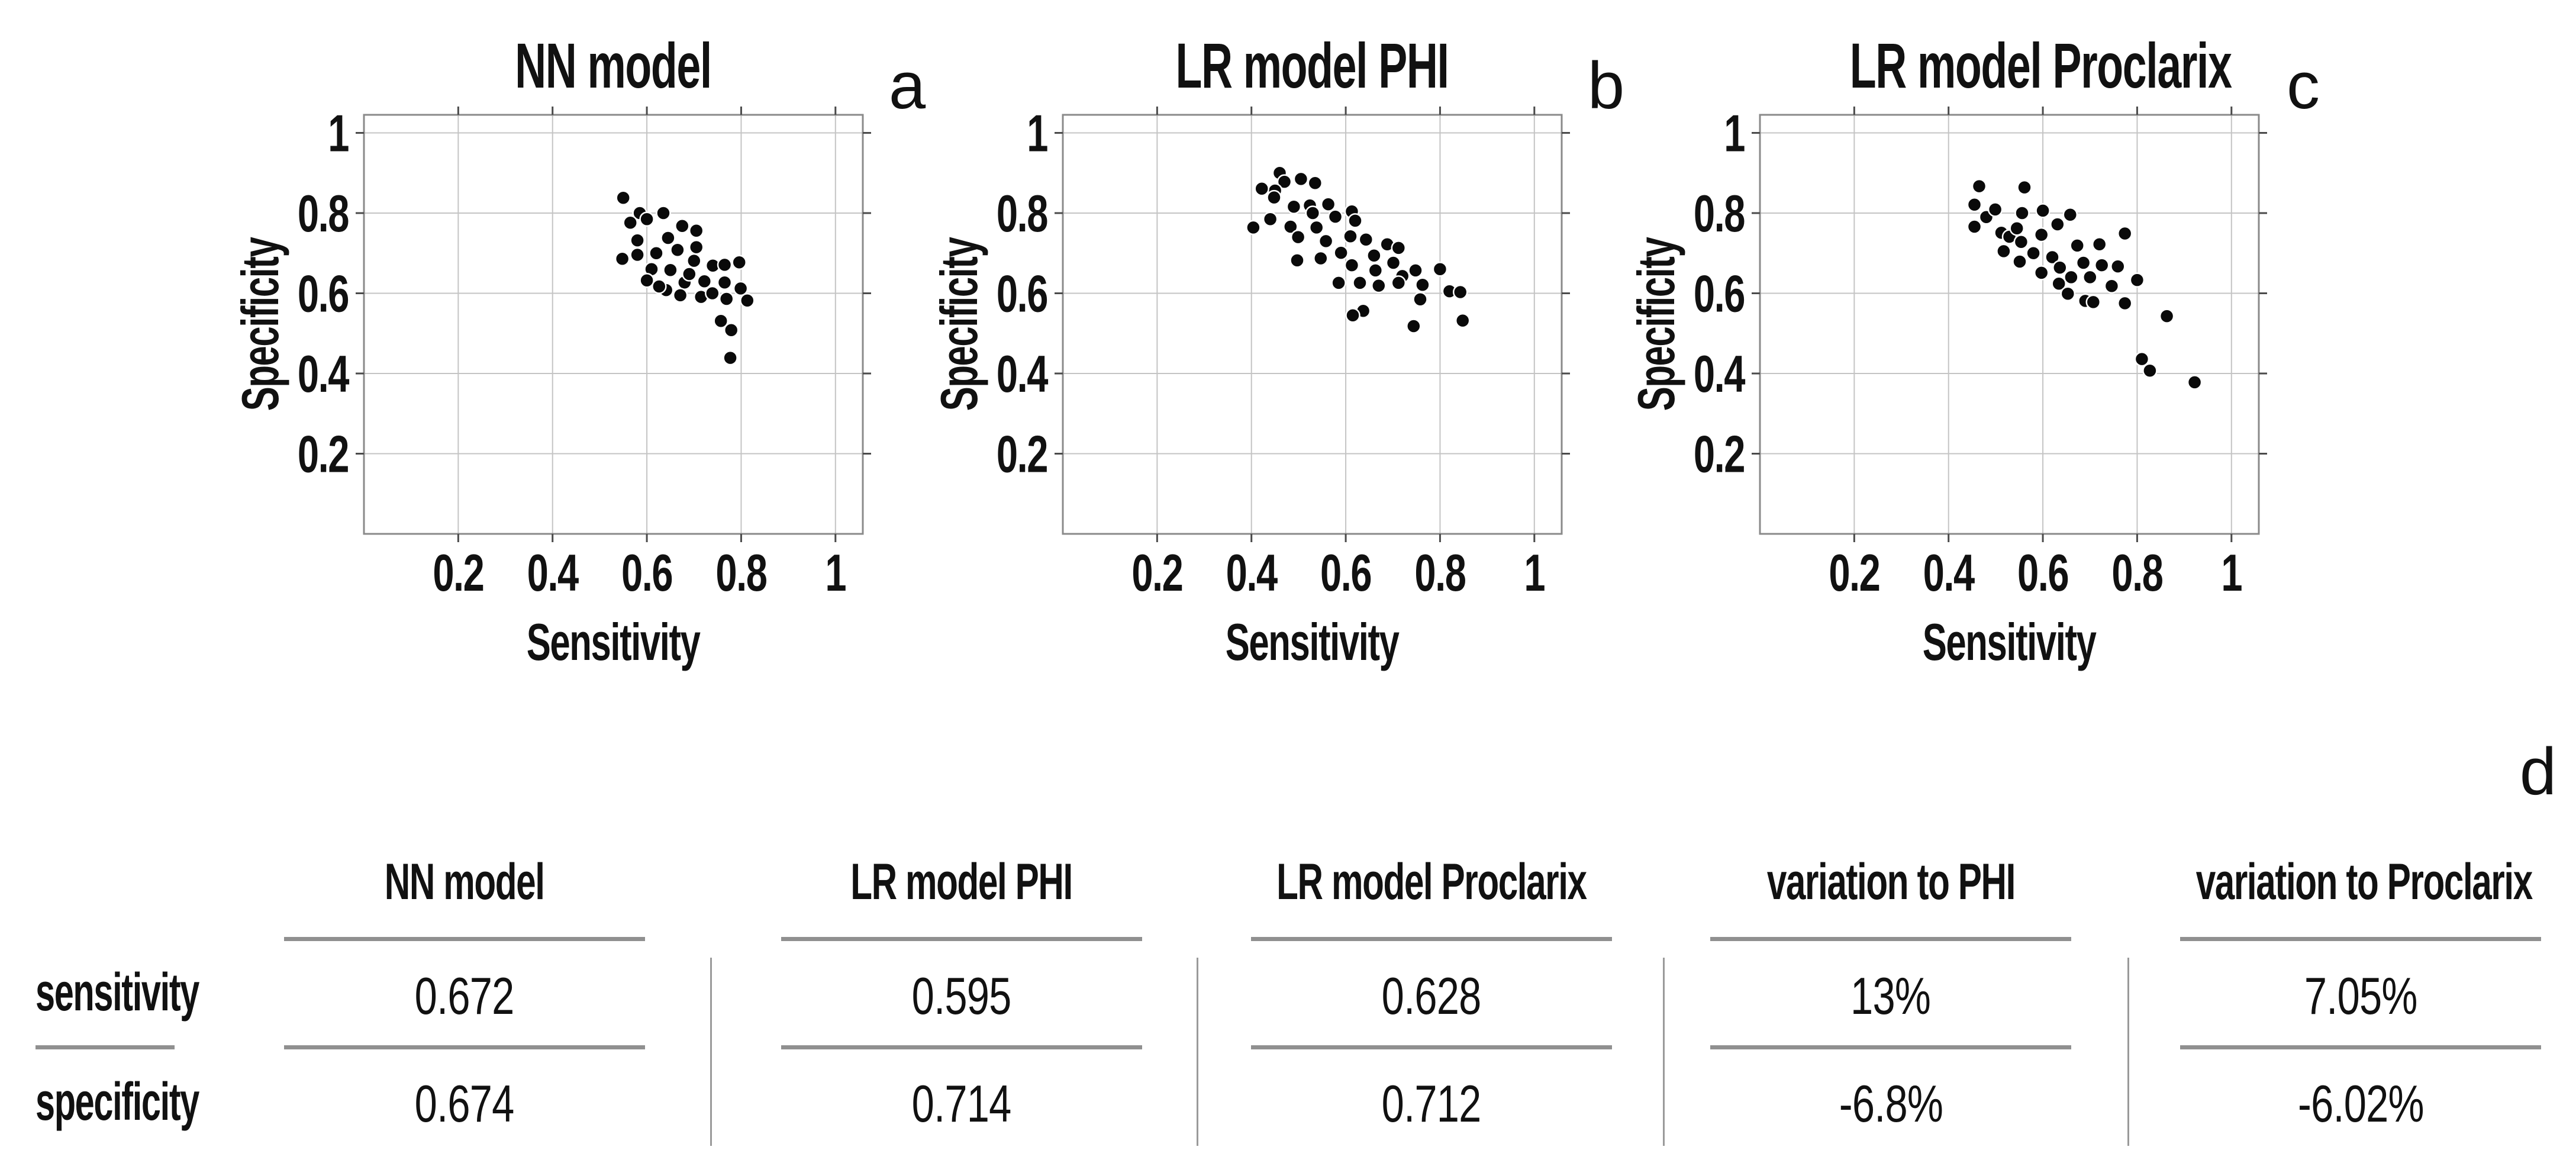 The image size is (2576, 1166). Describe the element at coordinates (1431, 996) in the screenshot. I see `cell-sensitivity-lr-proclarix: 0.628` at that location.